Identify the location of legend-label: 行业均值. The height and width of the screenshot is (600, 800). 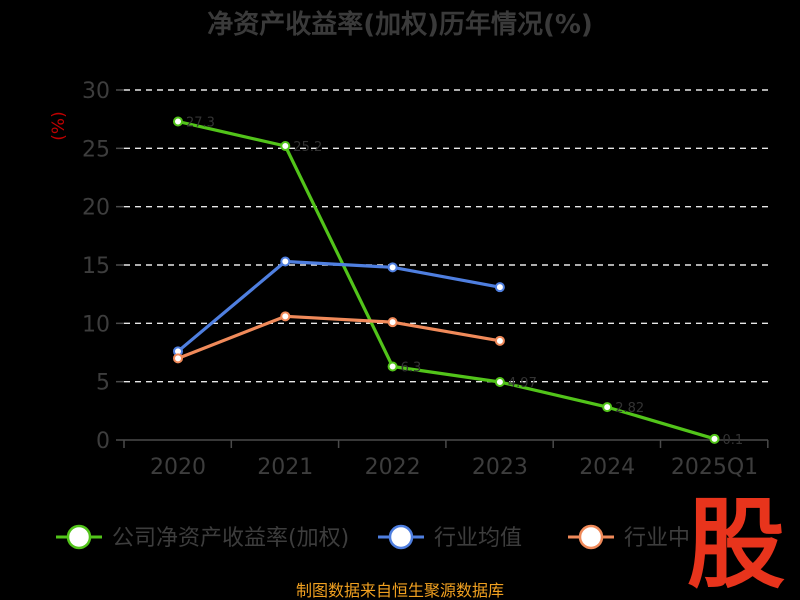
(478, 538).